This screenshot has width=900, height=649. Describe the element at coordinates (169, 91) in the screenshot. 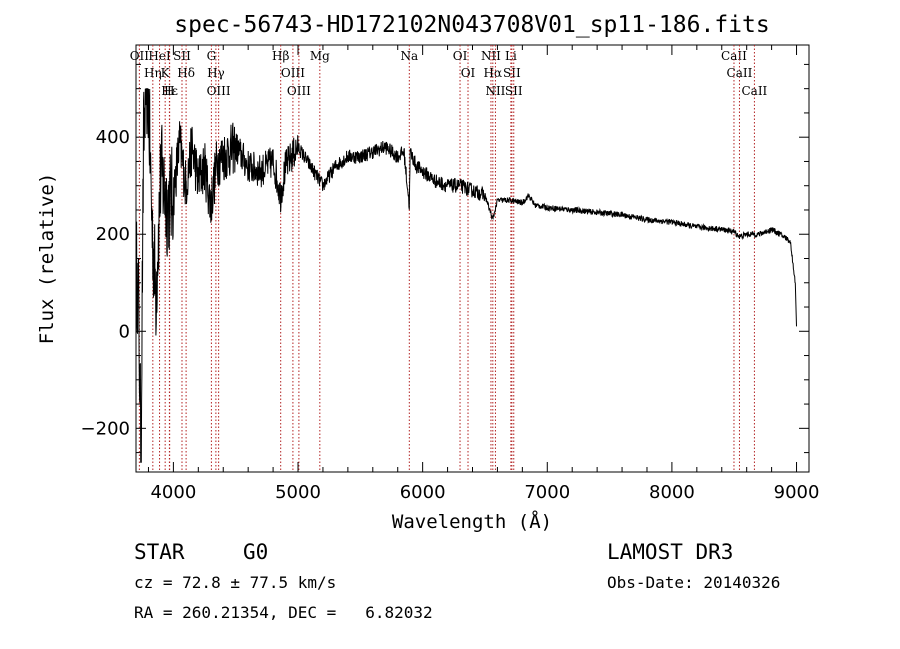

I see `spectral-line-label: Hε` at that location.